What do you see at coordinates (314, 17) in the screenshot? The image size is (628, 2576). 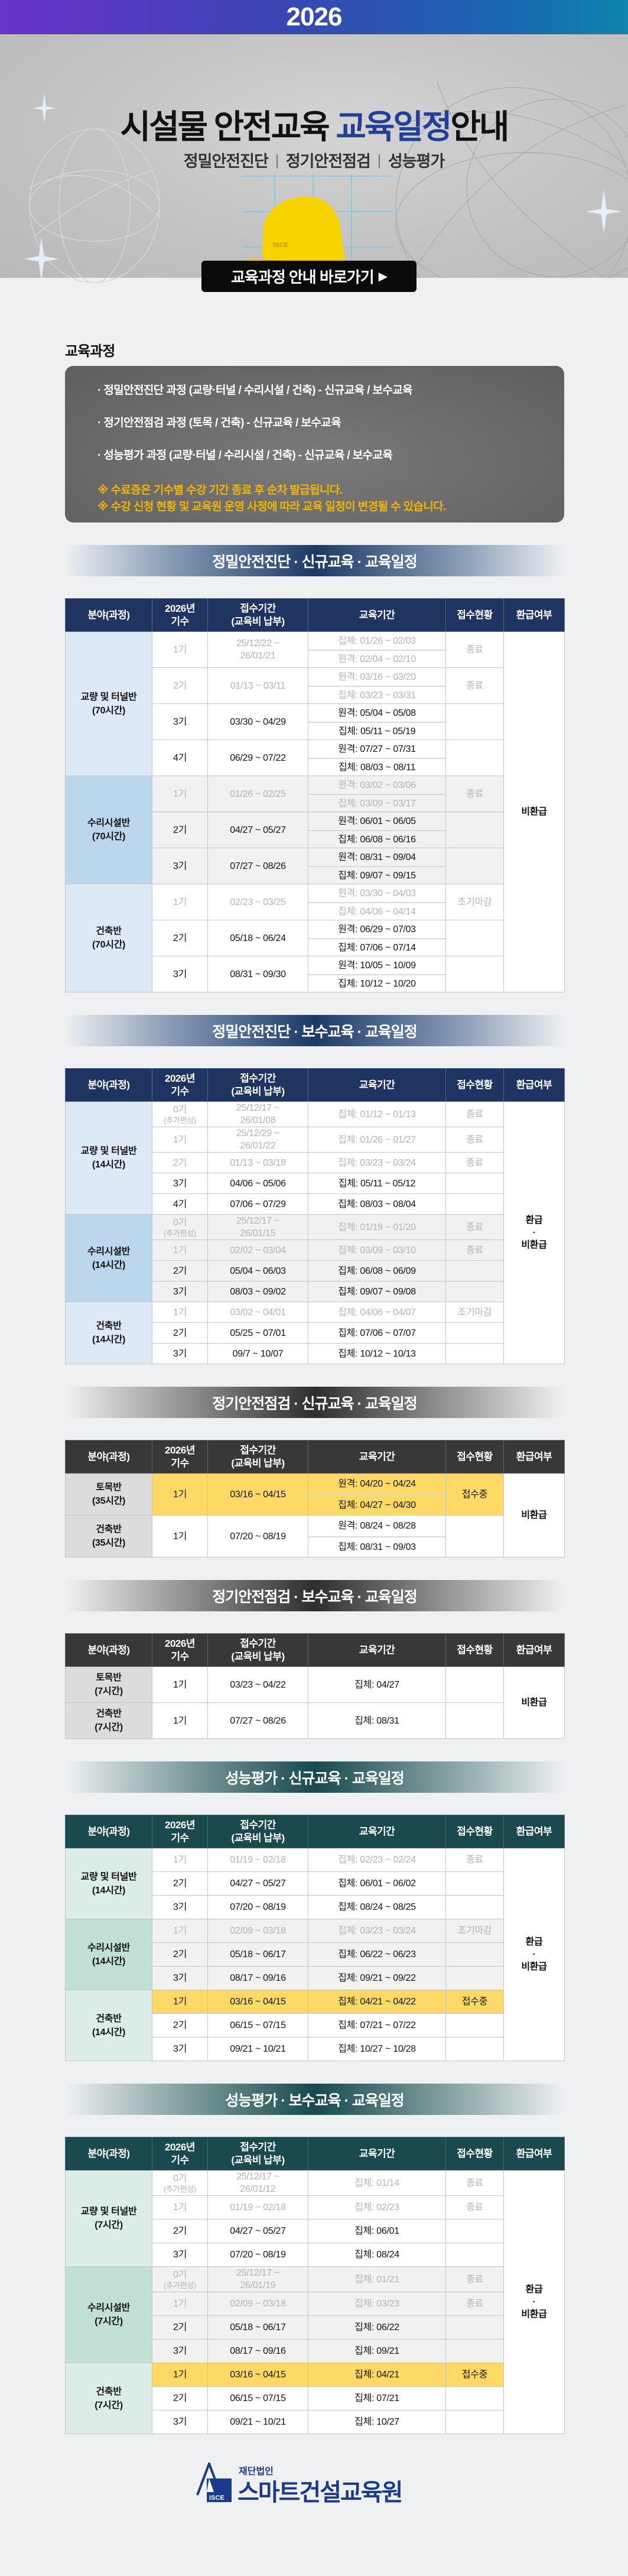 I see `year-banner: 2026` at bounding box center [314, 17].